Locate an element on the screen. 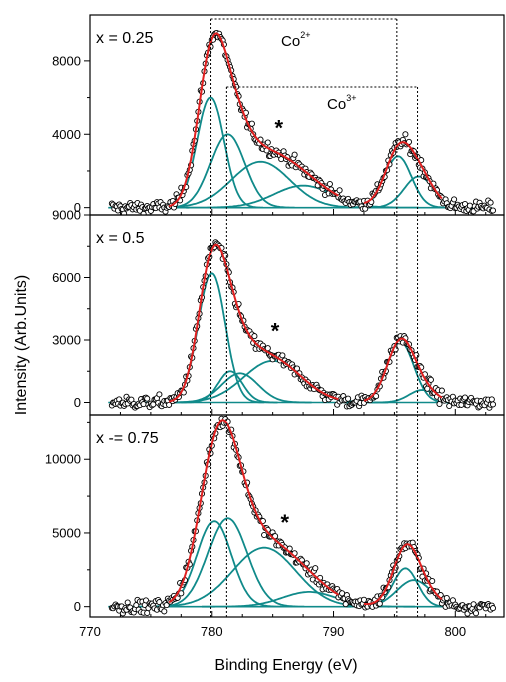 The image size is (506, 682). y-tick-label: 9000 is located at coordinates (66, 215).